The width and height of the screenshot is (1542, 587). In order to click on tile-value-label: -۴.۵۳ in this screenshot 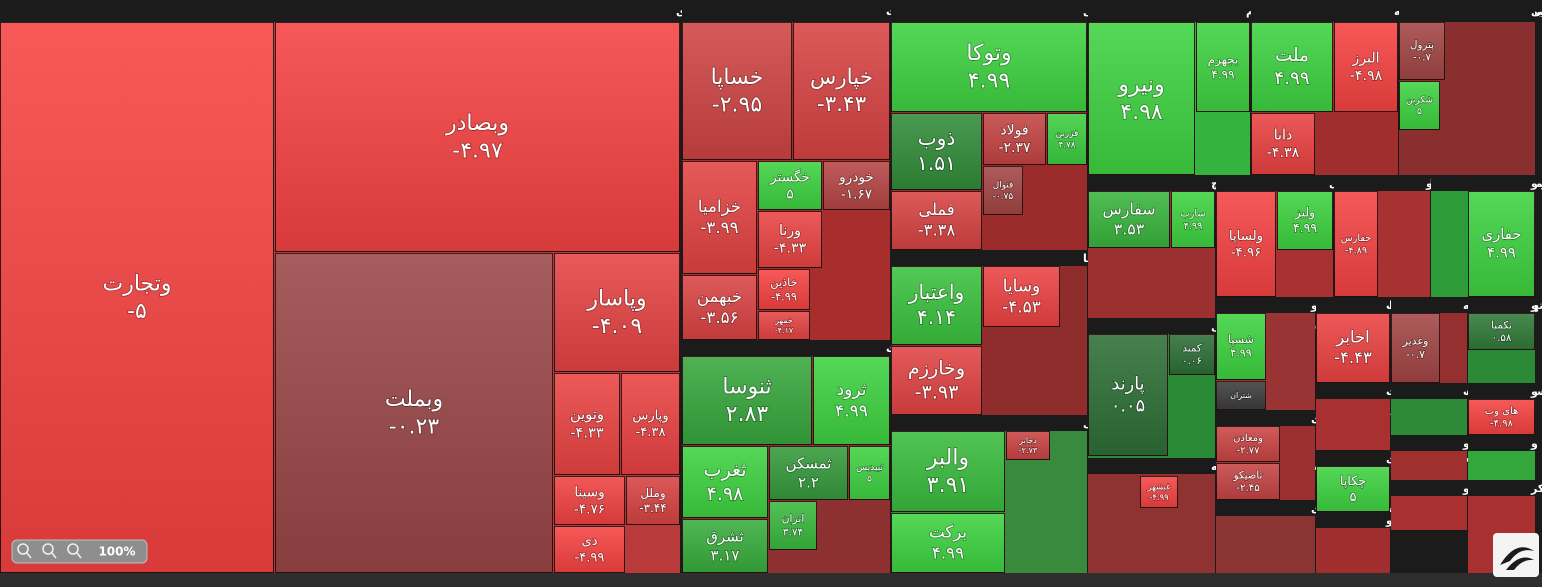, I will do `click(1021, 307)`.